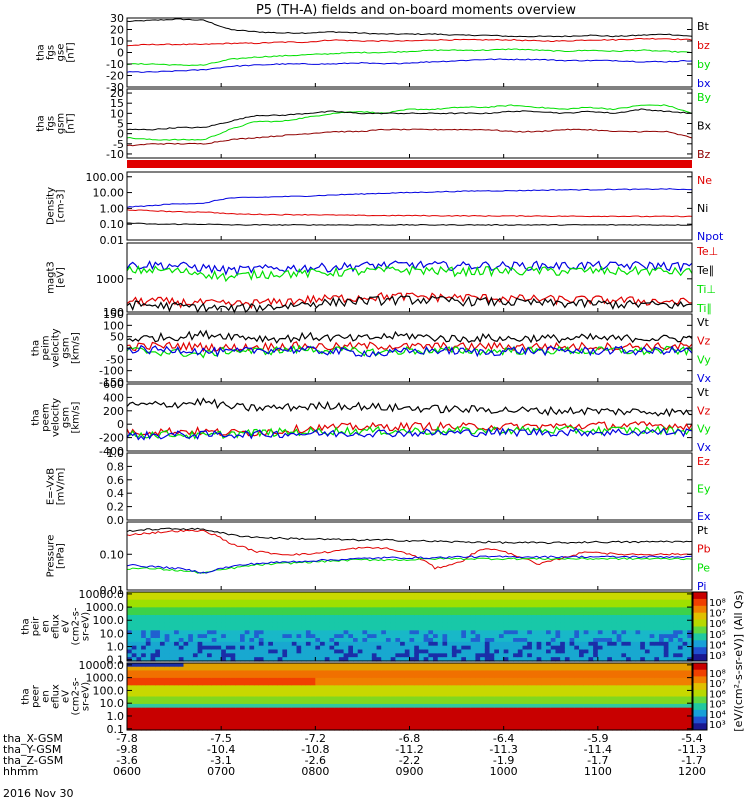 Image resolution: width=750 pixels, height=800 pixels. What do you see at coordinates (126, 760) in the screenshot?
I see `x-tick-label: -3.6` at bounding box center [126, 760].